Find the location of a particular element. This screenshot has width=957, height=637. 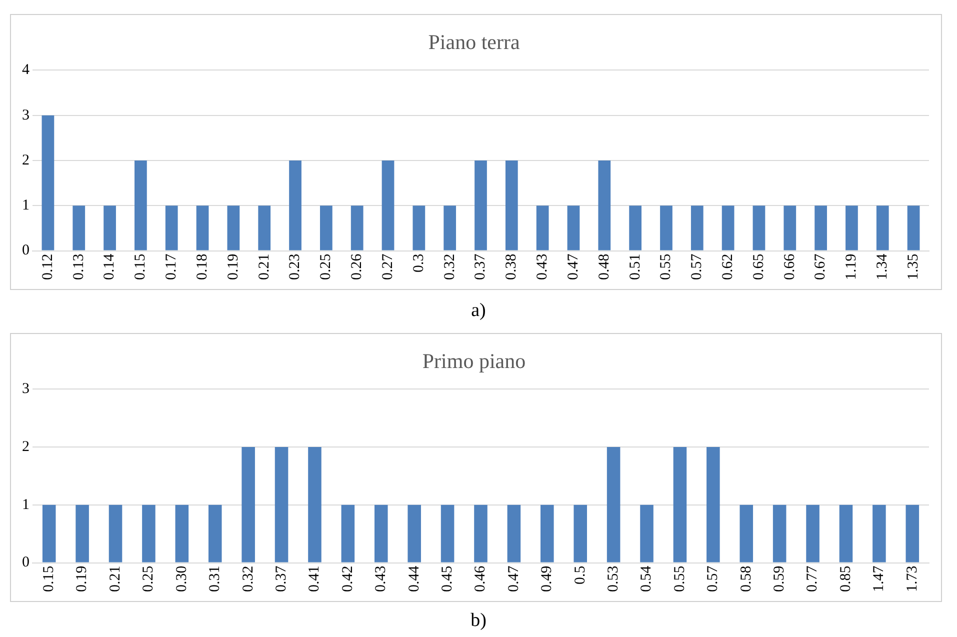

x-tick-label: 0.13 is located at coordinates (78, 267).